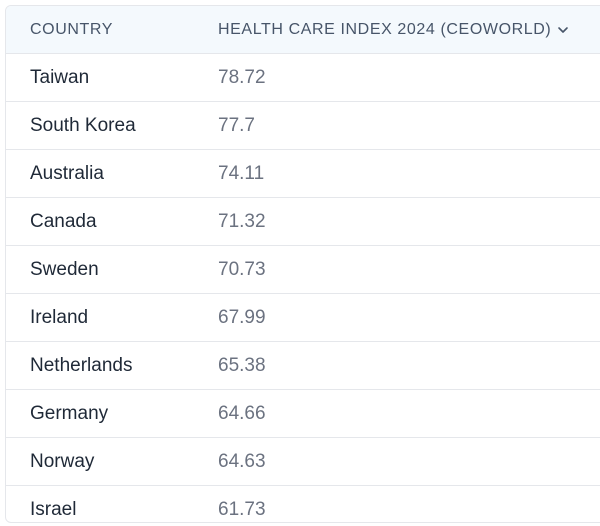  I want to click on index-cell: 77.7, so click(236, 125).